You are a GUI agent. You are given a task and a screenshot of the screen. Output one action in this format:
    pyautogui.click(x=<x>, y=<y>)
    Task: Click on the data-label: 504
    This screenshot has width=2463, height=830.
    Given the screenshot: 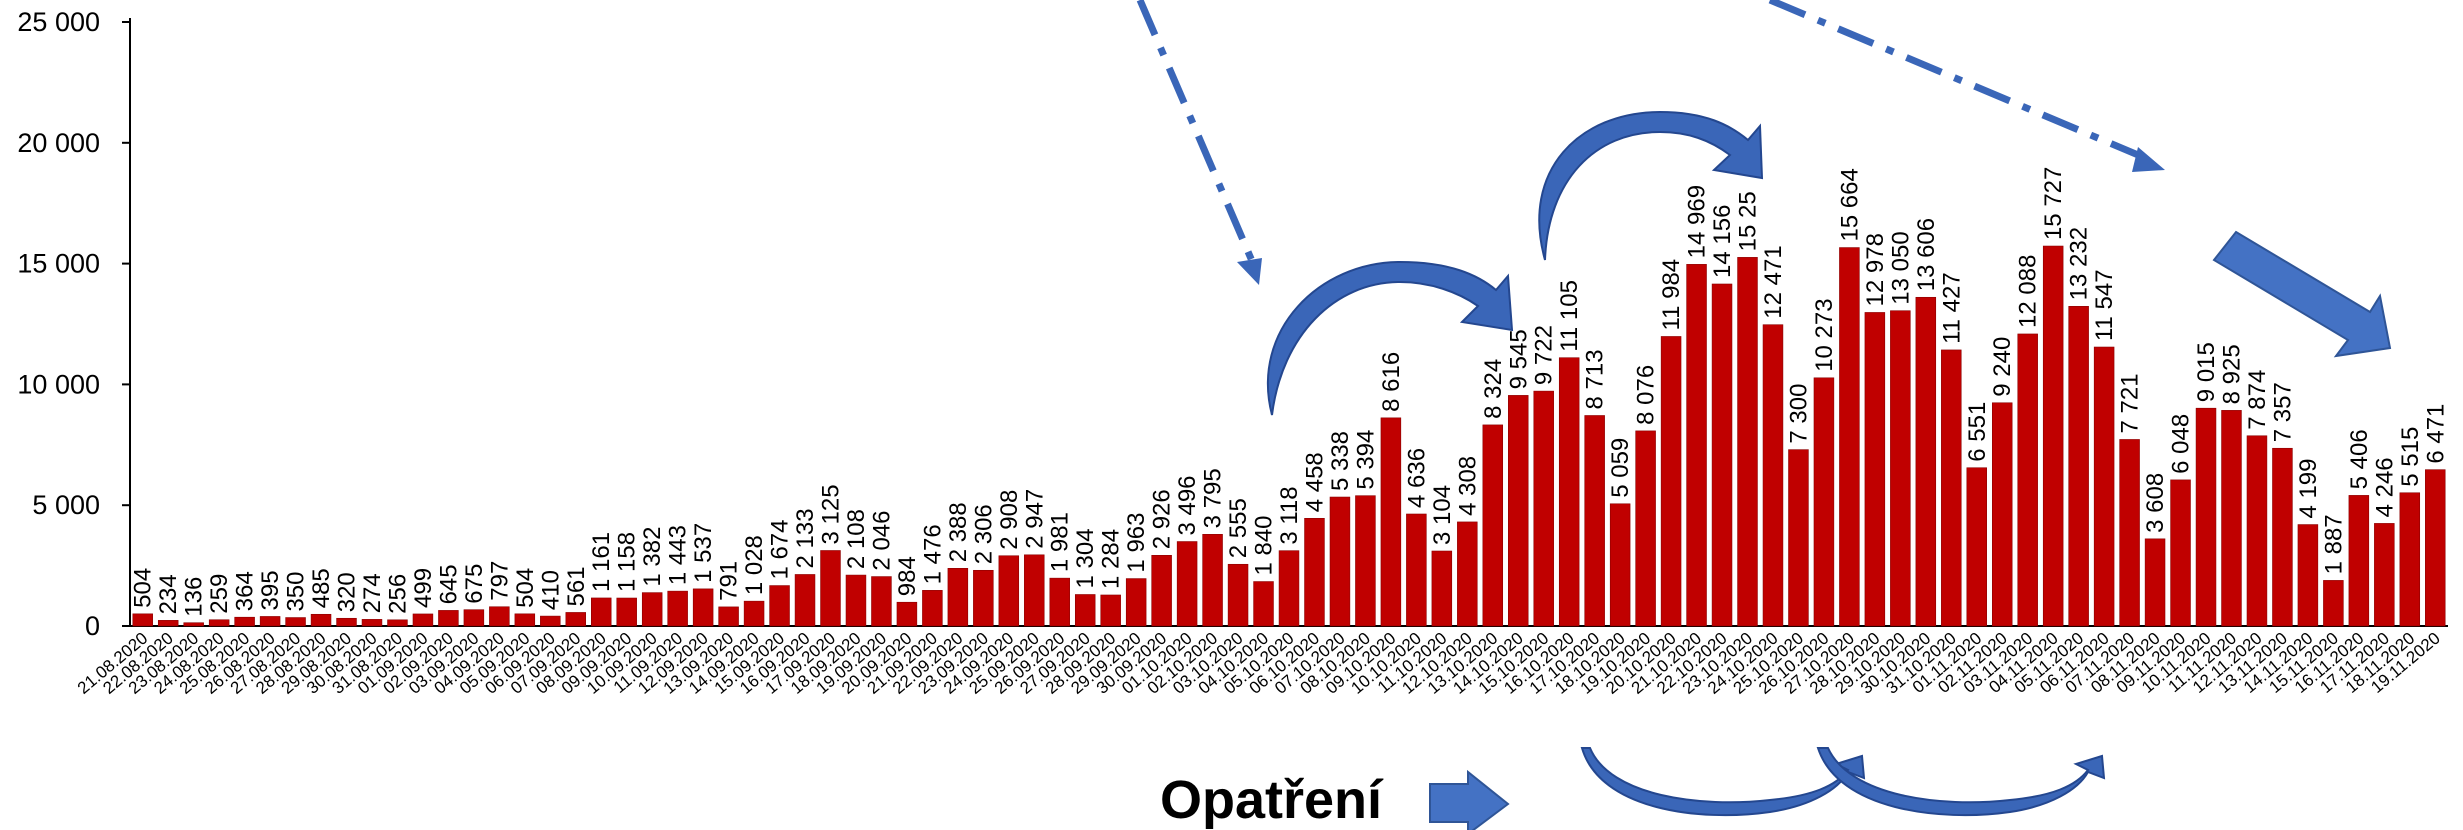 What is the action you would take?
    pyautogui.click(x=143, y=588)
    